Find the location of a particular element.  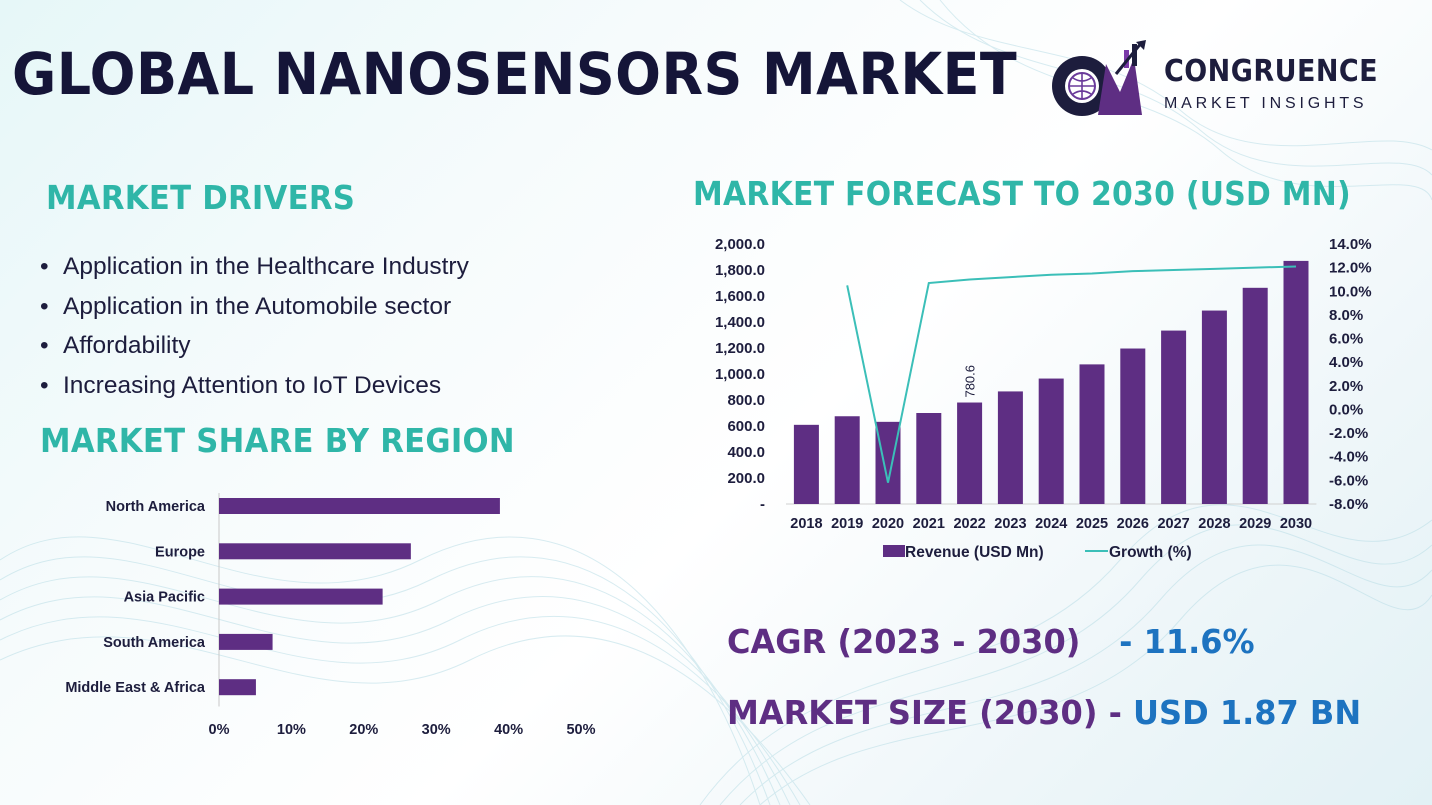

bar-2026 is located at coordinates (1133, 426).